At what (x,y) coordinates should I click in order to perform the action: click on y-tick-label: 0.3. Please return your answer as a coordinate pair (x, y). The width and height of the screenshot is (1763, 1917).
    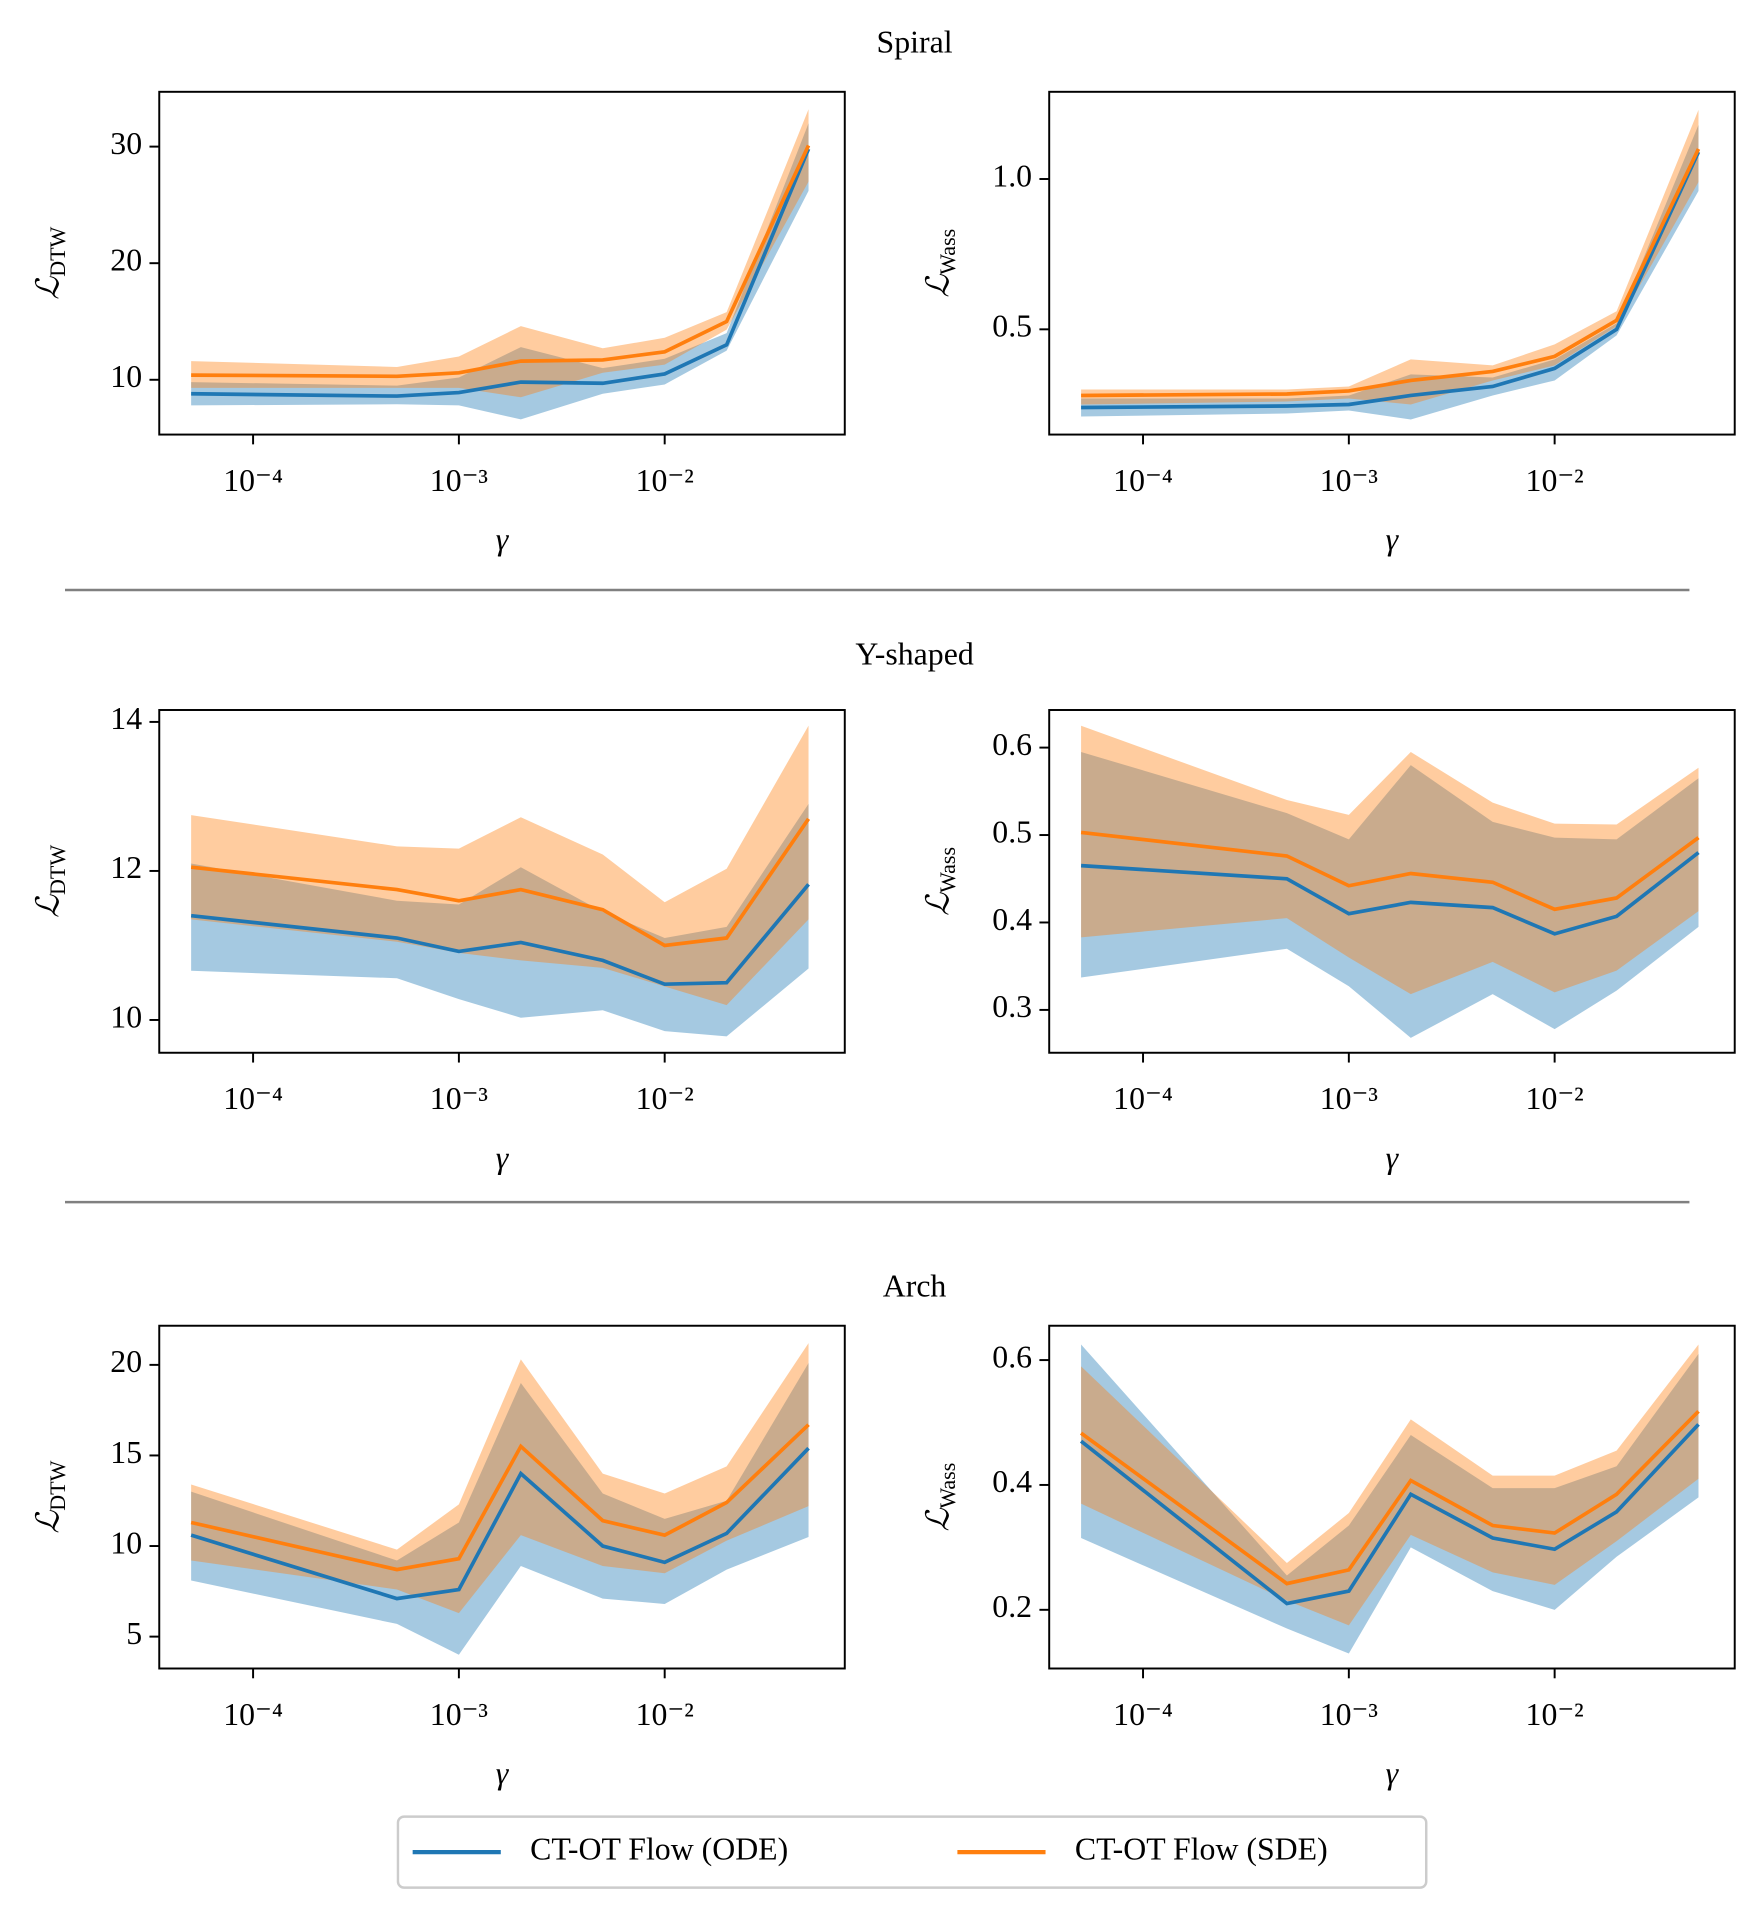
    Looking at the image, I should click on (1012, 1006).